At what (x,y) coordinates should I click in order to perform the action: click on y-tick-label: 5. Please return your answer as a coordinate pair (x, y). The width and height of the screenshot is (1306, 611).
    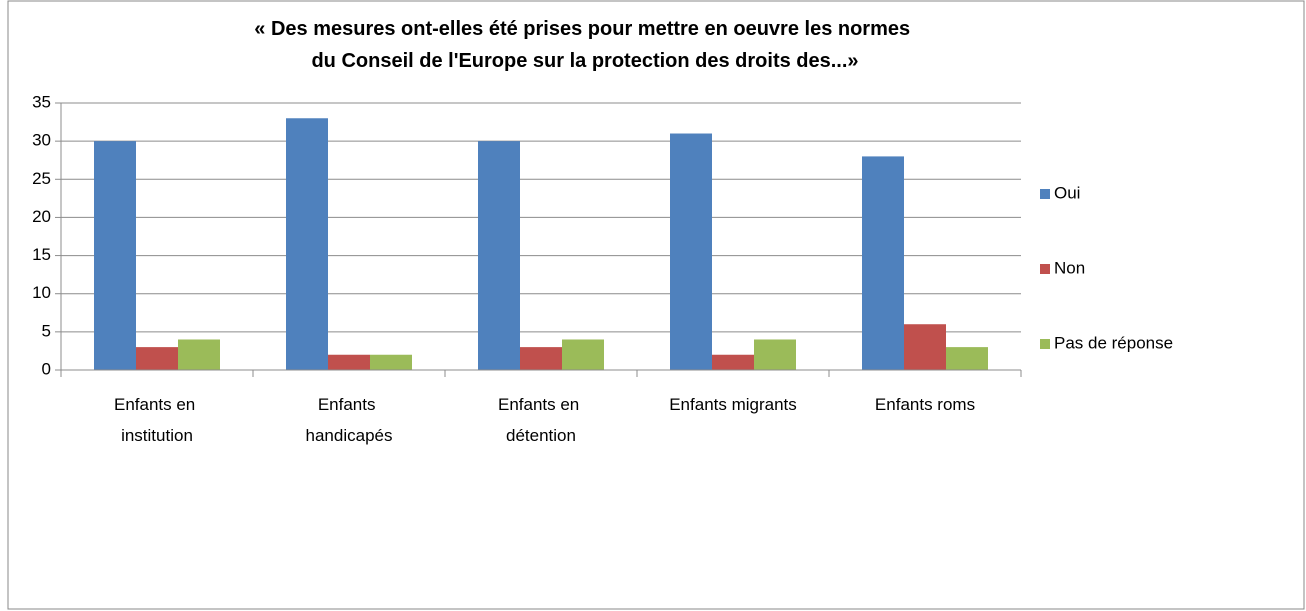
    Looking at the image, I should click on (46, 330).